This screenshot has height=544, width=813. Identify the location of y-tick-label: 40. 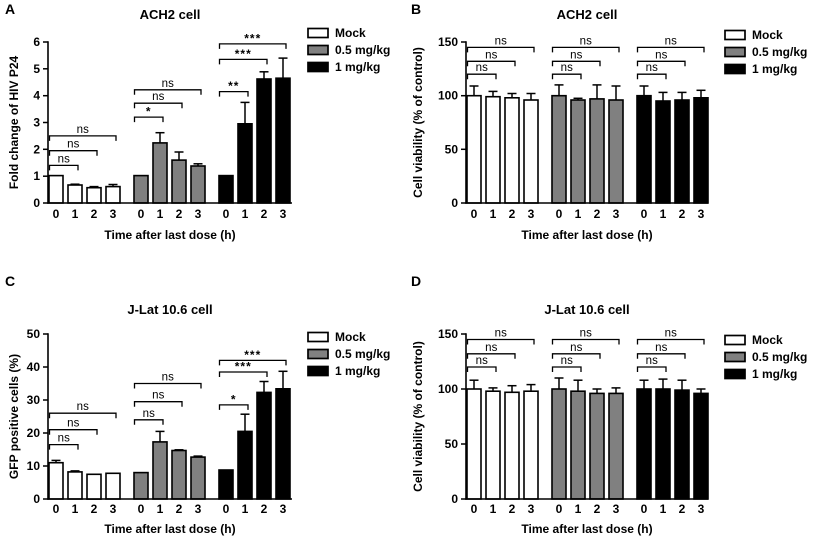
(34, 367).